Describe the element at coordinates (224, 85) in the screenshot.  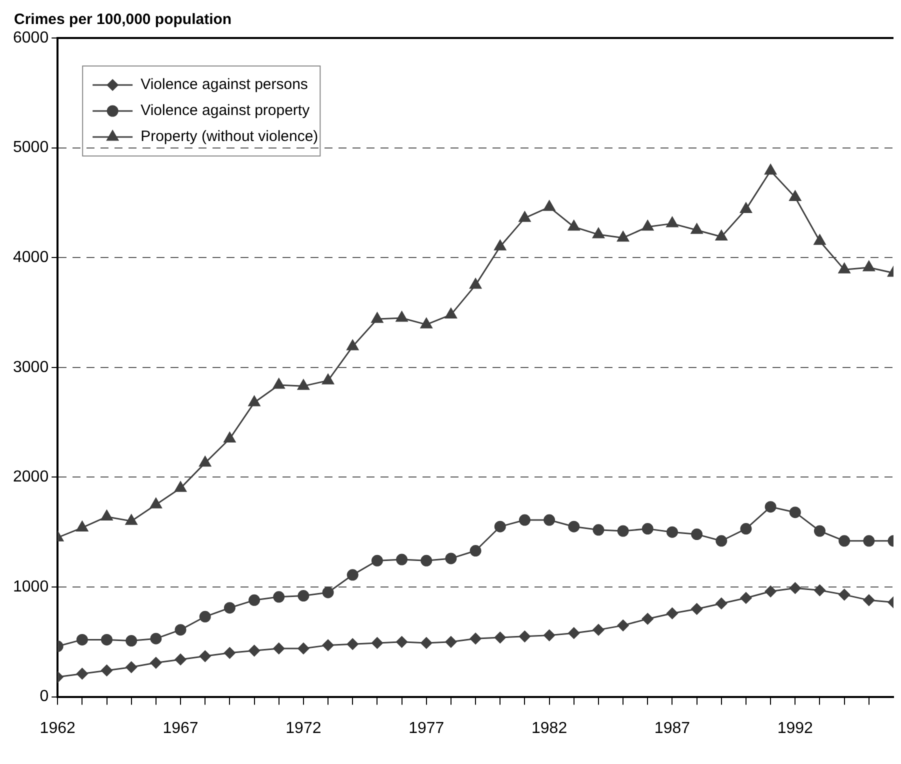
I see `legend-label: Violence against persons` at that location.